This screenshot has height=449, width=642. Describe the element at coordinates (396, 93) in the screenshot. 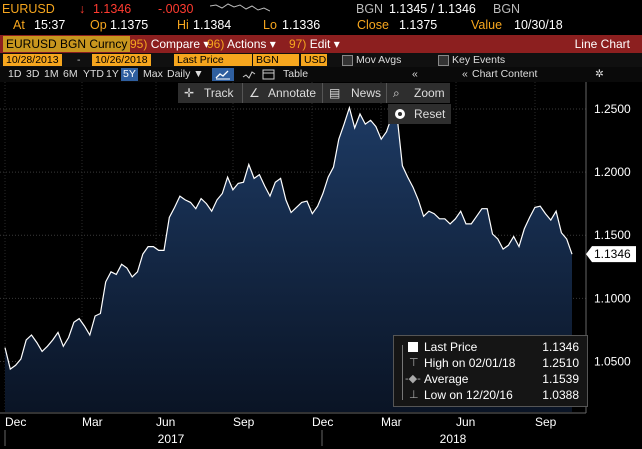

I see `magnifier-icon: ⌕` at that location.